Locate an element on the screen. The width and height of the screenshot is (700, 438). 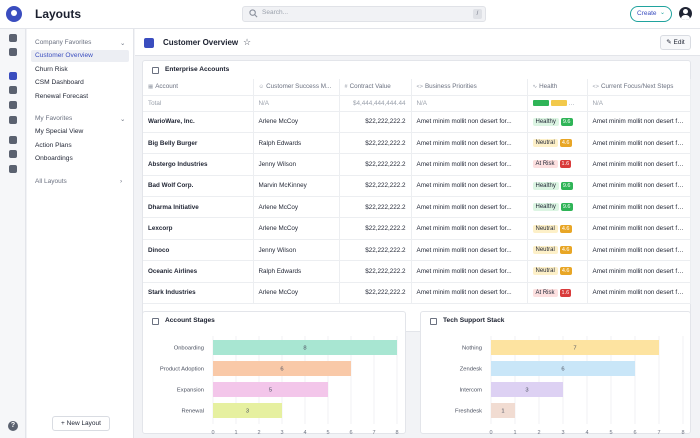
health-badge: Healthy is located at coordinates (545, 121).